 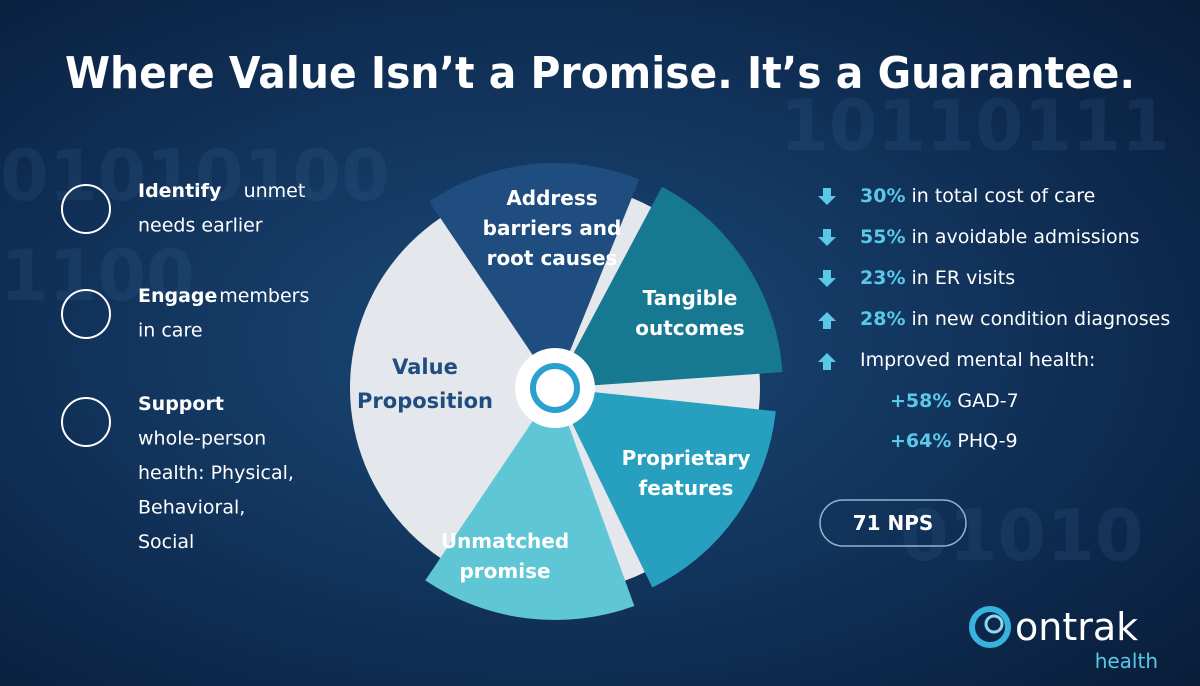 I want to click on segment-label: promise, so click(x=504, y=571).